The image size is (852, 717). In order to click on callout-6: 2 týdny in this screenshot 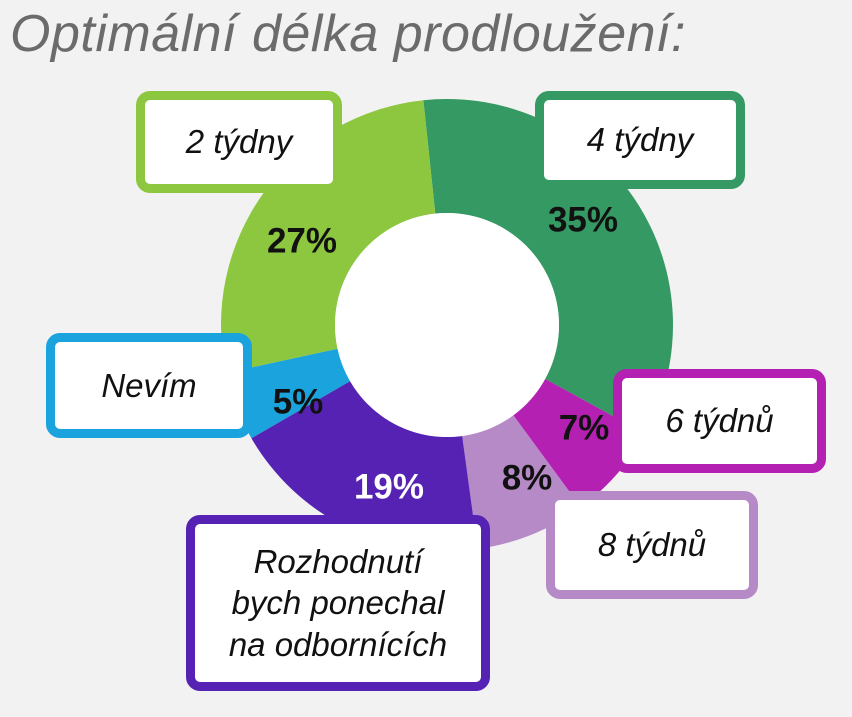, I will do `click(239, 142)`.